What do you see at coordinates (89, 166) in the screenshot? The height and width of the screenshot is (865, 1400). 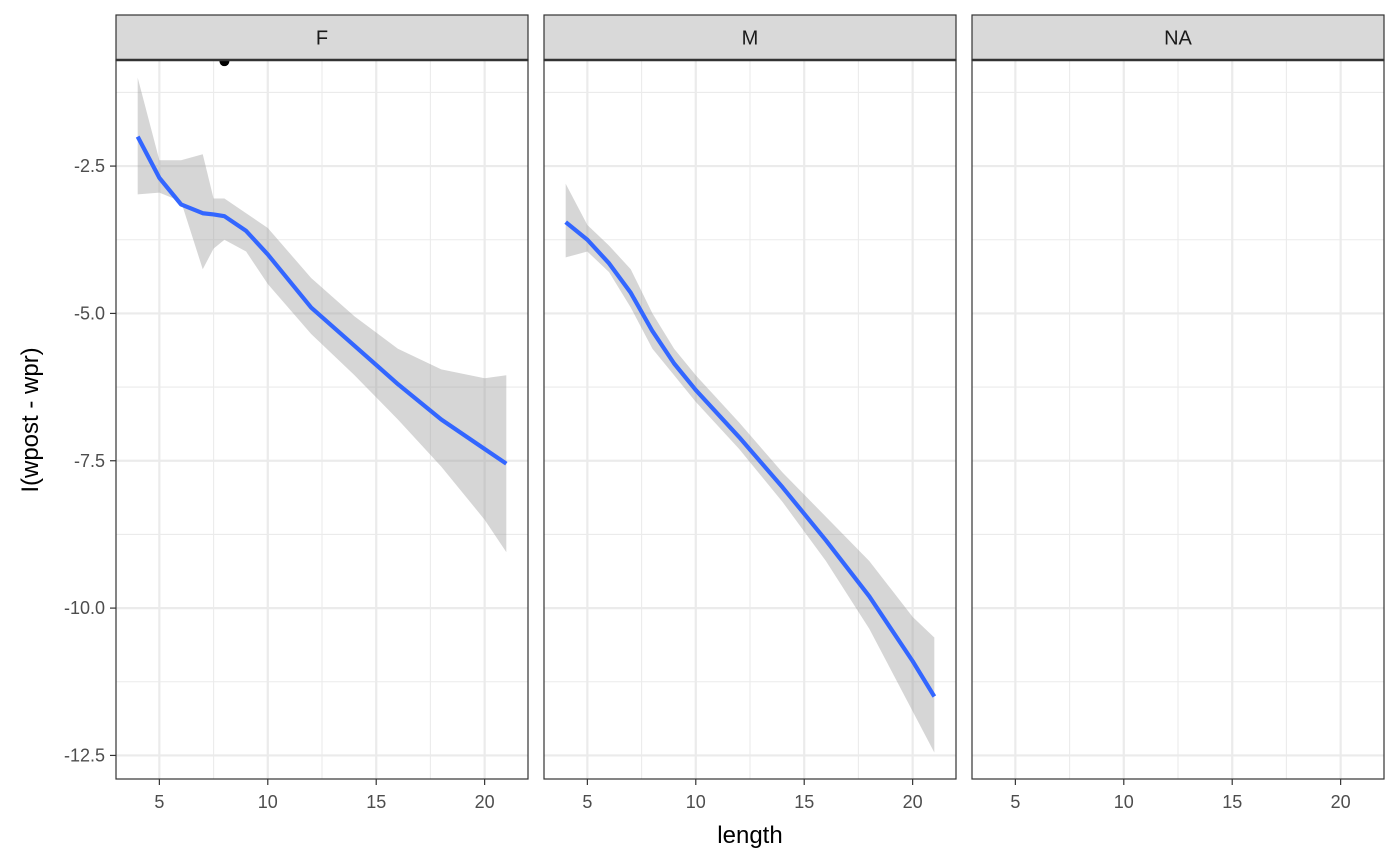 I see `y-tick-label: -2.5` at bounding box center [89, 166].